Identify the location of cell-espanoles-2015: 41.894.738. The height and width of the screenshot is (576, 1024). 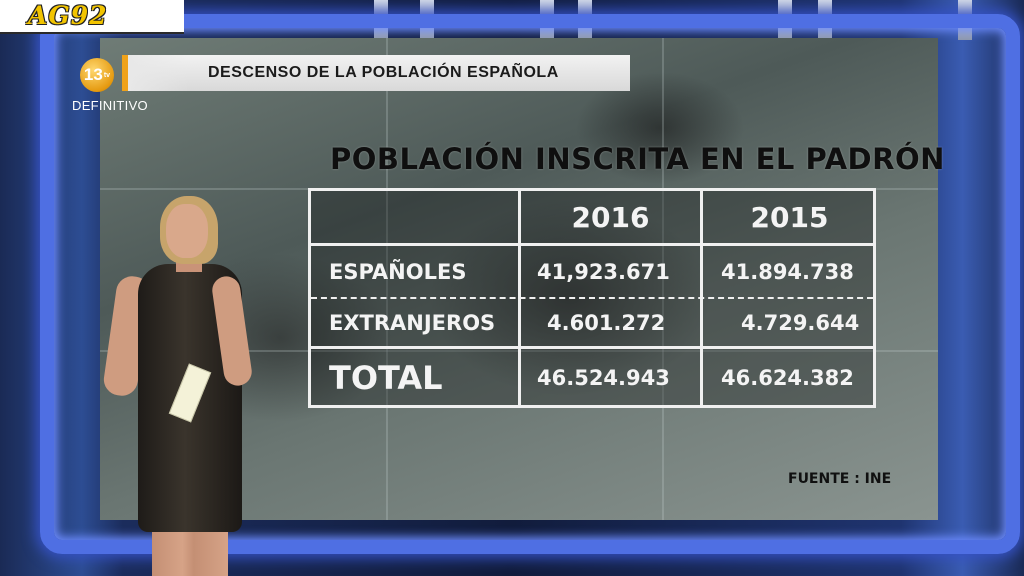
(787, 272).